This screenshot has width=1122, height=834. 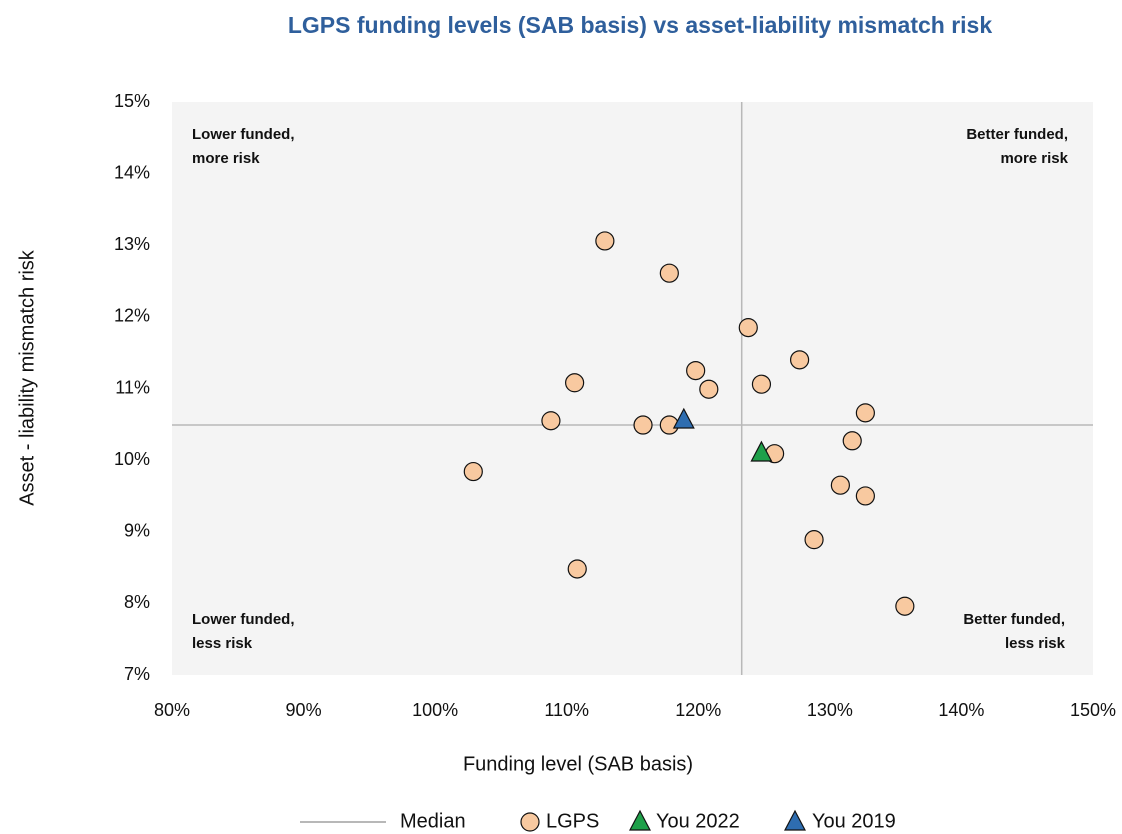 I want to click on y-tick-label: 13%, so click(x=132, y=244).